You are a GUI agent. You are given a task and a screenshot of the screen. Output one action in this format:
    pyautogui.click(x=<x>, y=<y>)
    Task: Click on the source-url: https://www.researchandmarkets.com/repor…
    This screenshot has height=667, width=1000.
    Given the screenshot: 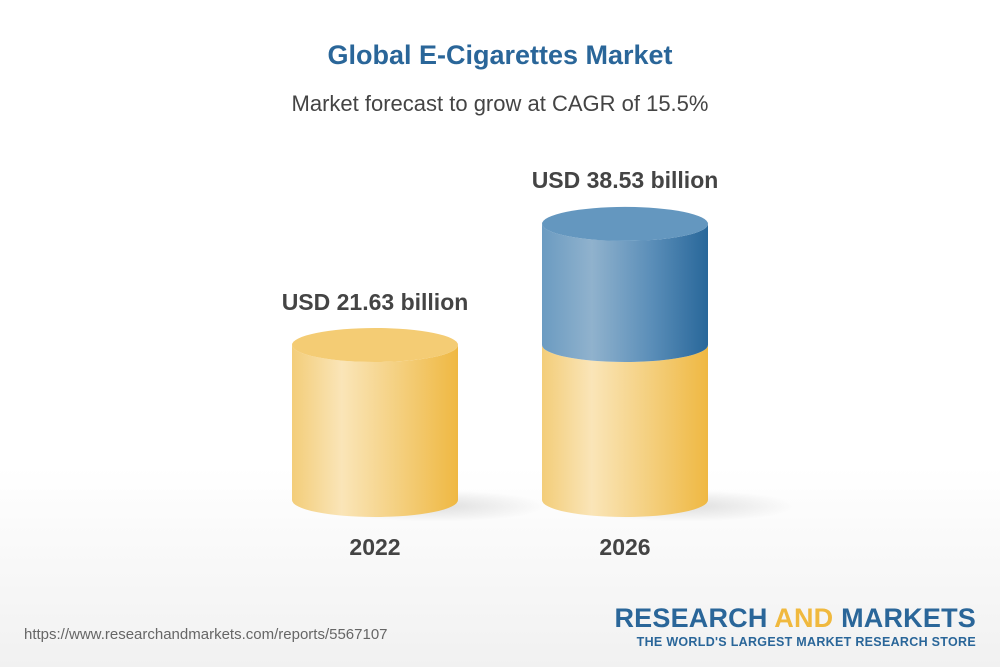 What is the action you would take?
    pyautogui.click(x=206, y=634)
    